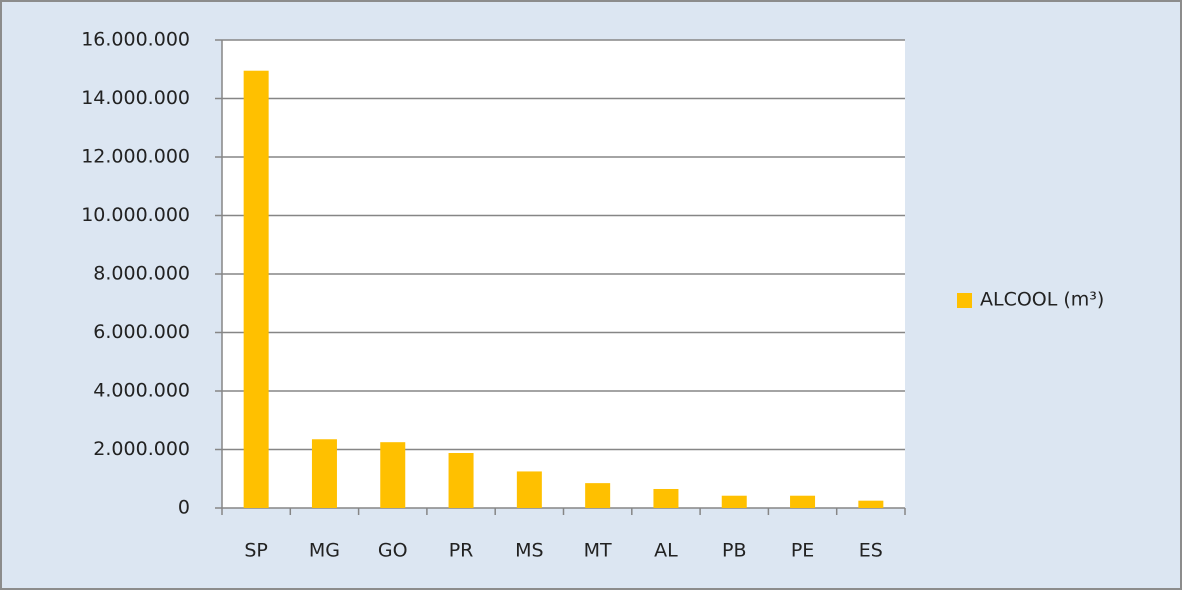 Image resolution: width=1182 pixels, height=590 pixels. Describe the element at coordinates (461, 551) in the screenshot. I see `x-tick-label: PR` at that location.